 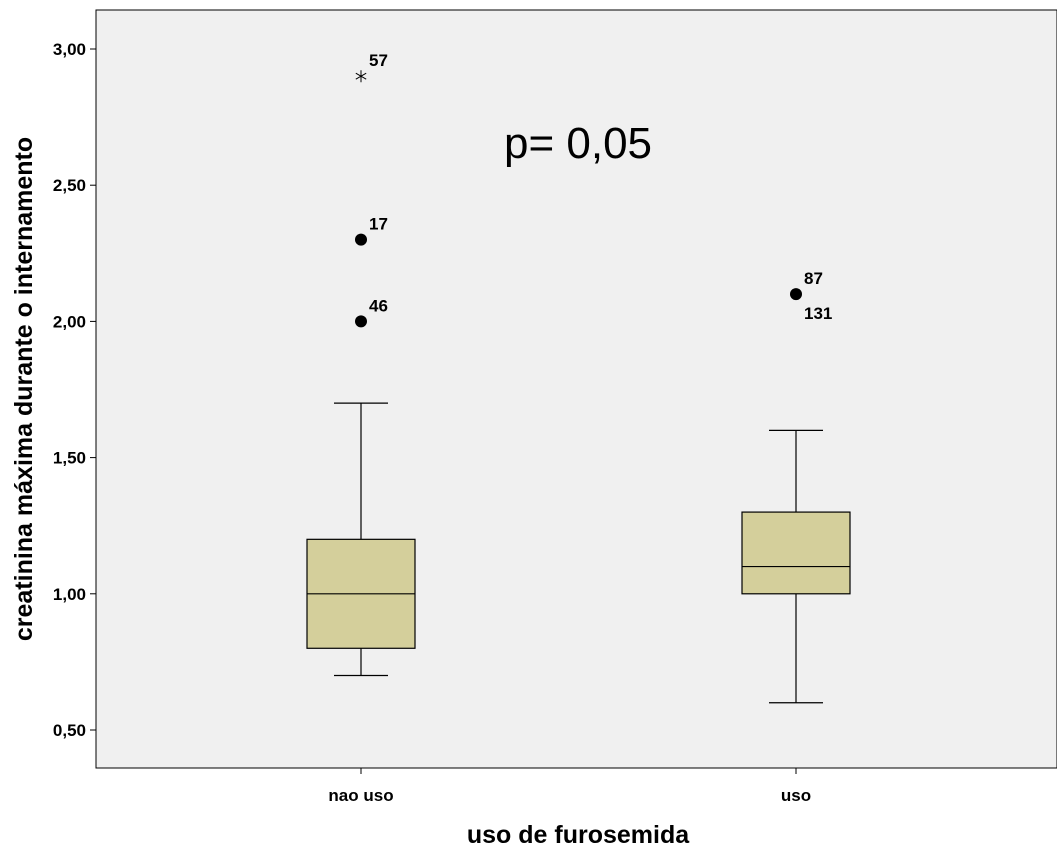 What do you see at coordinates (69, 458) in the screenshot?
I see `y-tick-label: 1,50` at bounding box center [69, 458].